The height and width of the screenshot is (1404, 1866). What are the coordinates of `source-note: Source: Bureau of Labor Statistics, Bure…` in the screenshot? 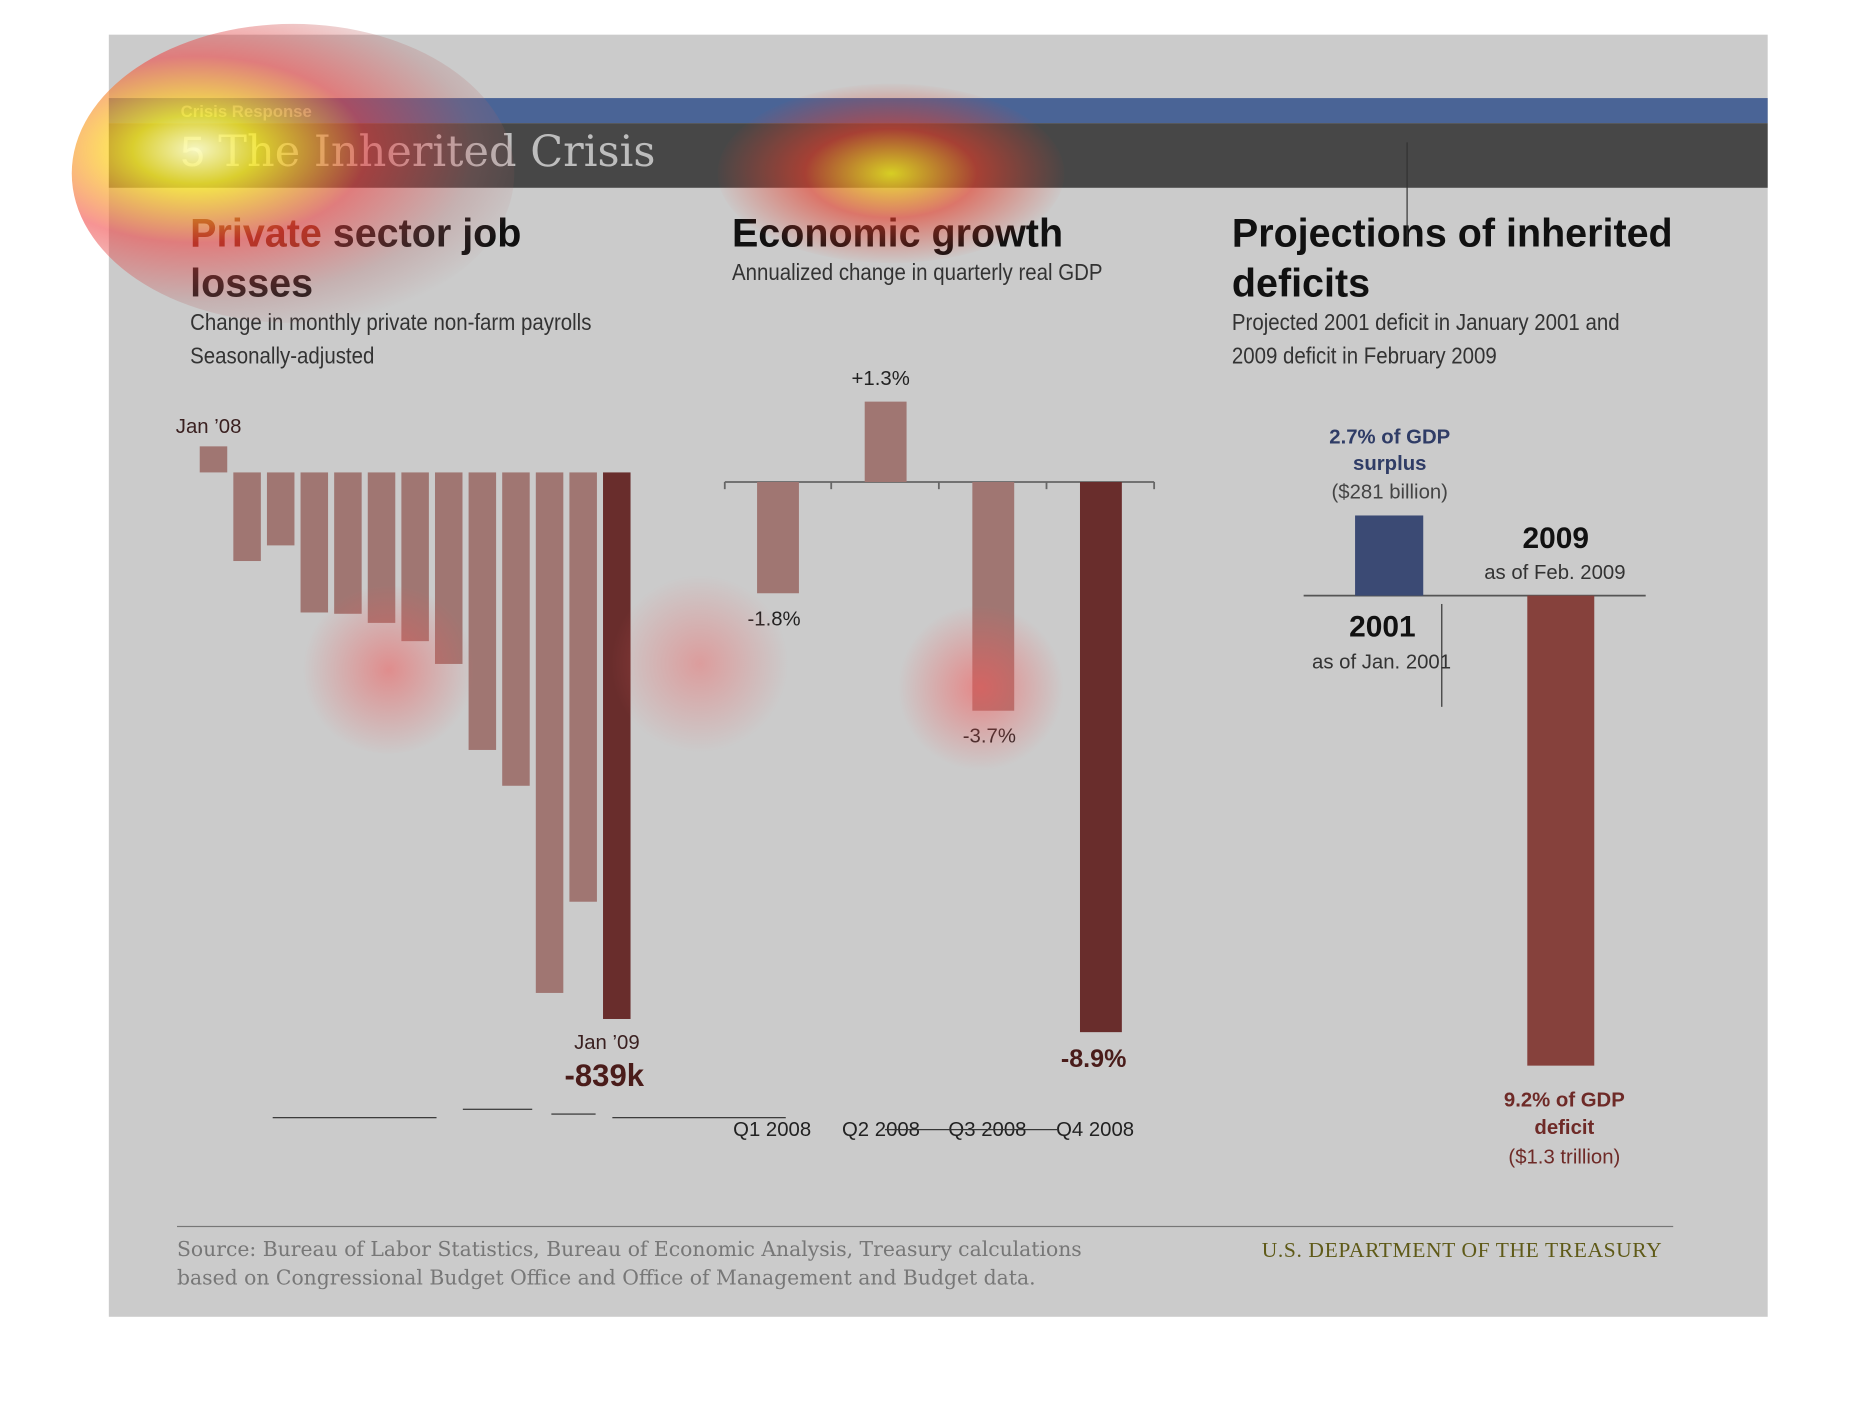 It's located at (629, 1264).